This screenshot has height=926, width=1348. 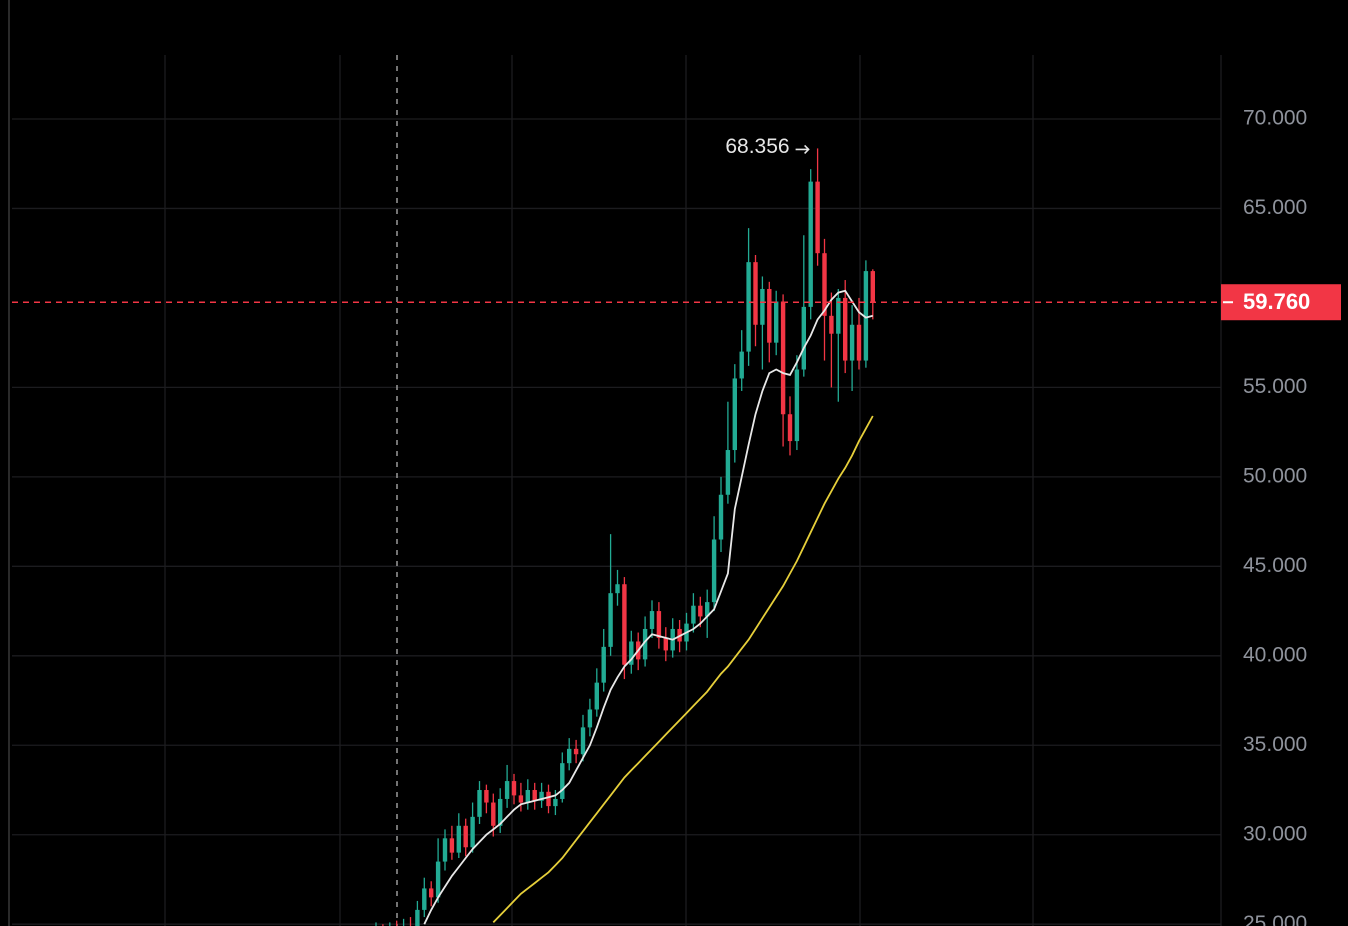 What do you see at coordinates (1275, 654) in the screenshot?
I see `y-tick-label: 40.000` at bounding box center [1275, 654].